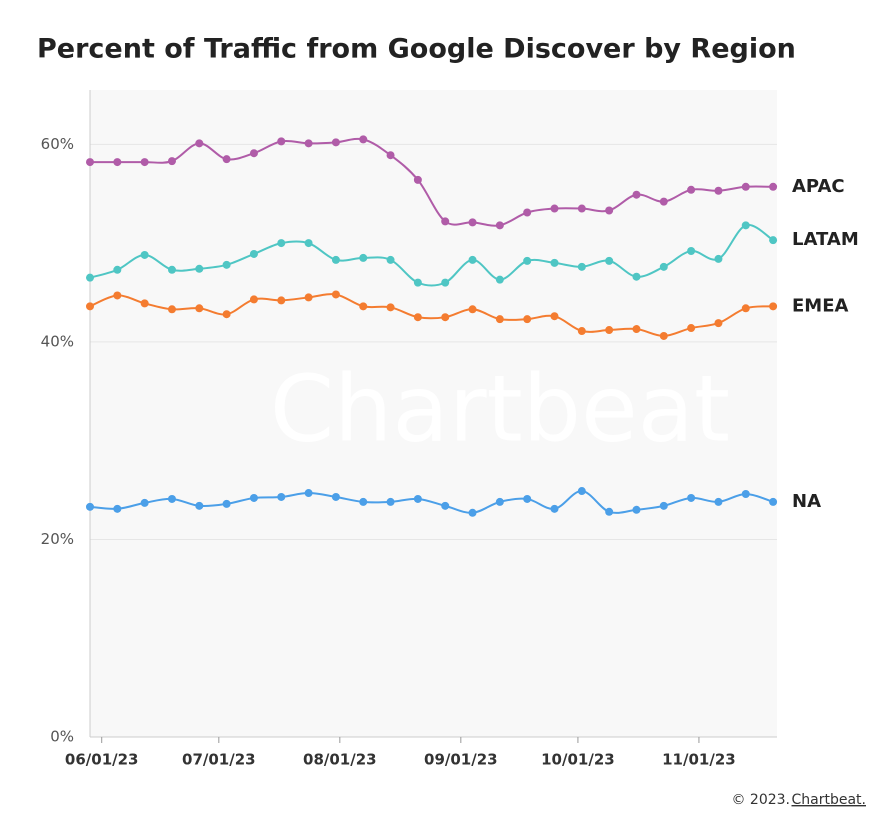 The image size is (893, 831). I want to click on y-tick-label: 60%, so click(57, 144).